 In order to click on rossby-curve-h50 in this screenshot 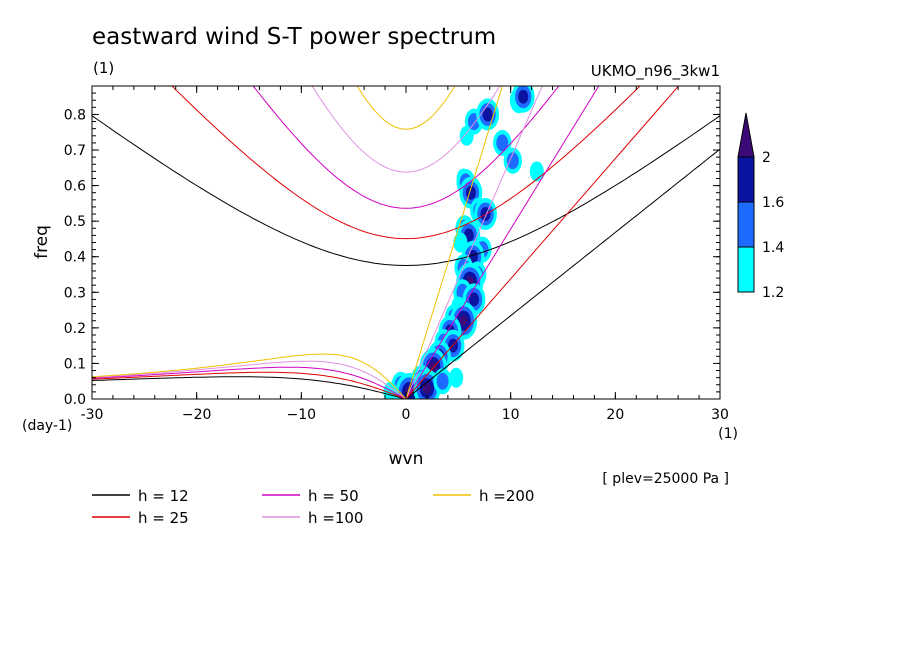, I will do `click(249, 382)`.